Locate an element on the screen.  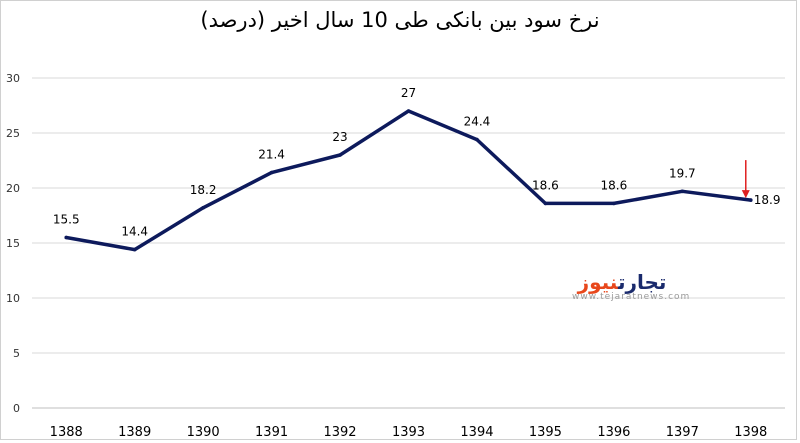
x-tick-label: 1395 is located at coordinates (545, 432).